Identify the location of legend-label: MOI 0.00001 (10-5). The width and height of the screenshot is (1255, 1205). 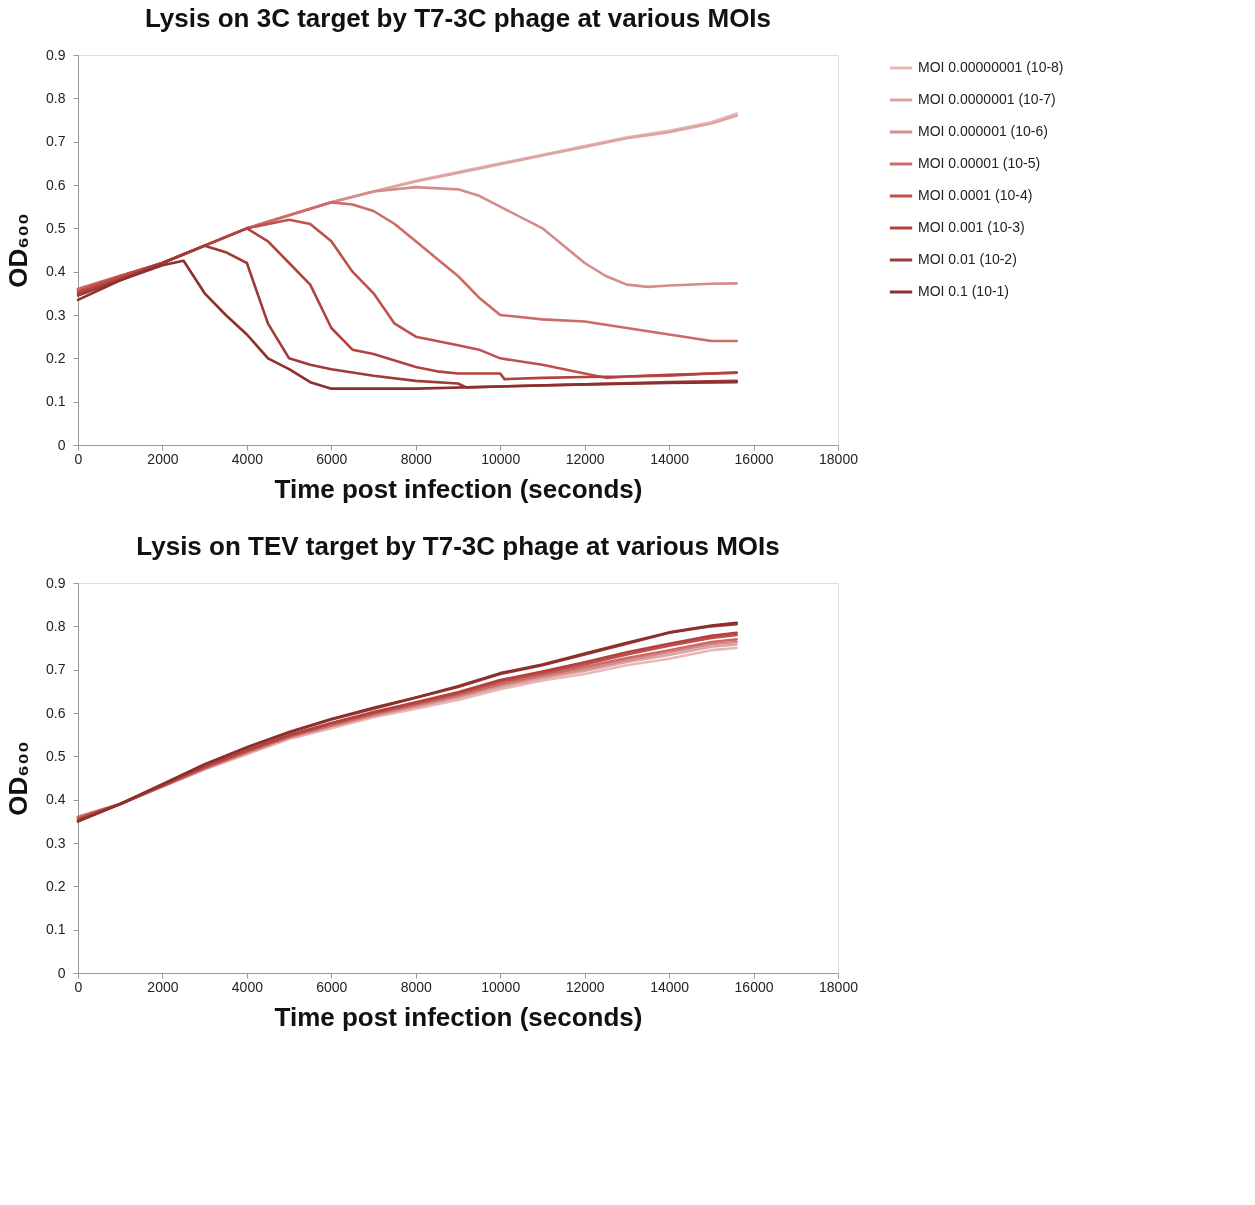
(979, 163).